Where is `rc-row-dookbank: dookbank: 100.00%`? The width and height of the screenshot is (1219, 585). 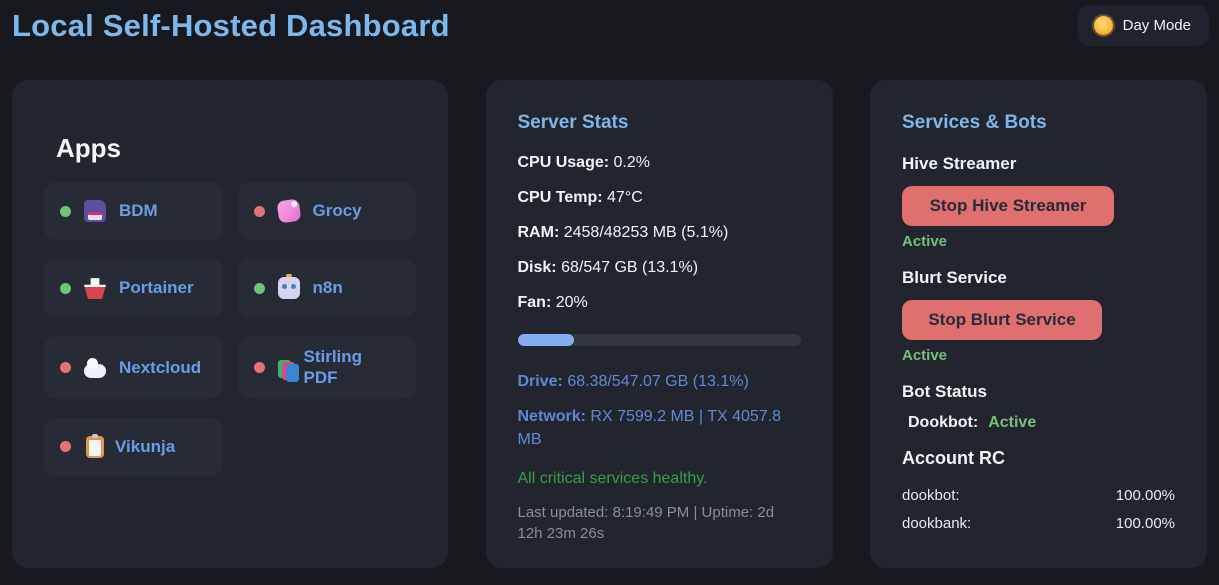 rc-row-dookbank: dookbank: 100.00% is located at coordinates (1038, 523).